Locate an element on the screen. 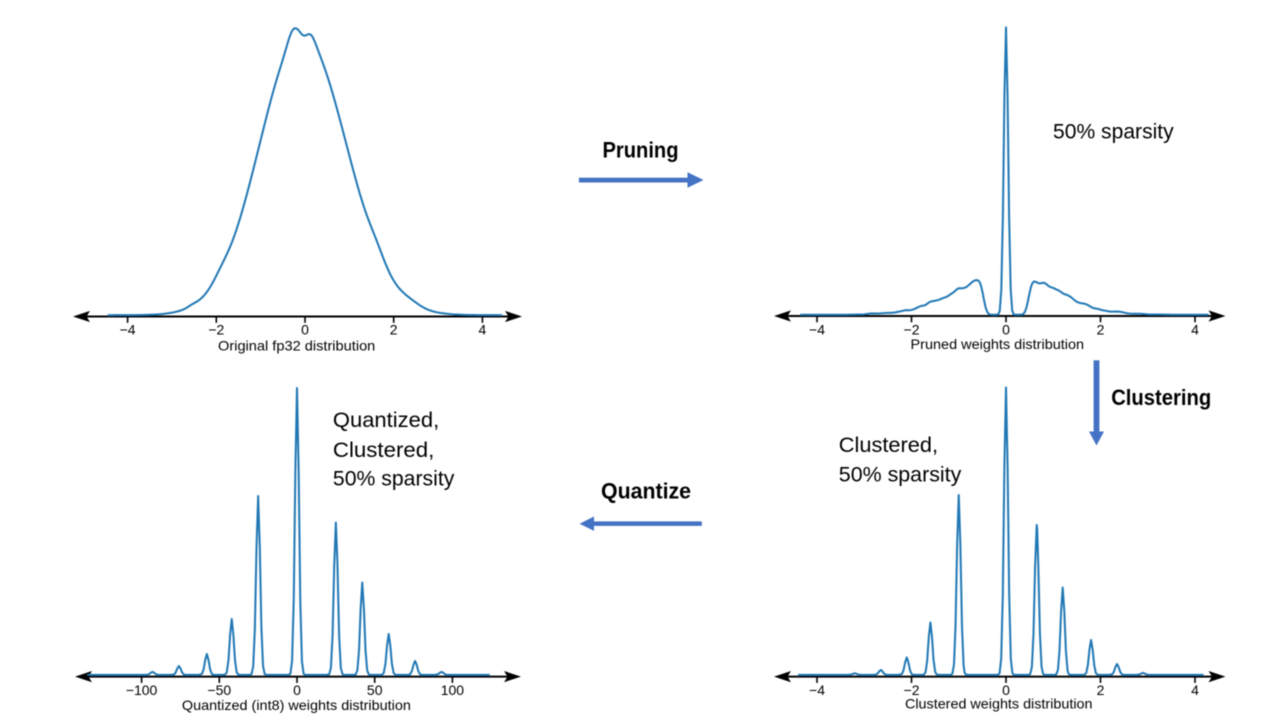  svg-text: 50 is located at coordinates (375, 690).